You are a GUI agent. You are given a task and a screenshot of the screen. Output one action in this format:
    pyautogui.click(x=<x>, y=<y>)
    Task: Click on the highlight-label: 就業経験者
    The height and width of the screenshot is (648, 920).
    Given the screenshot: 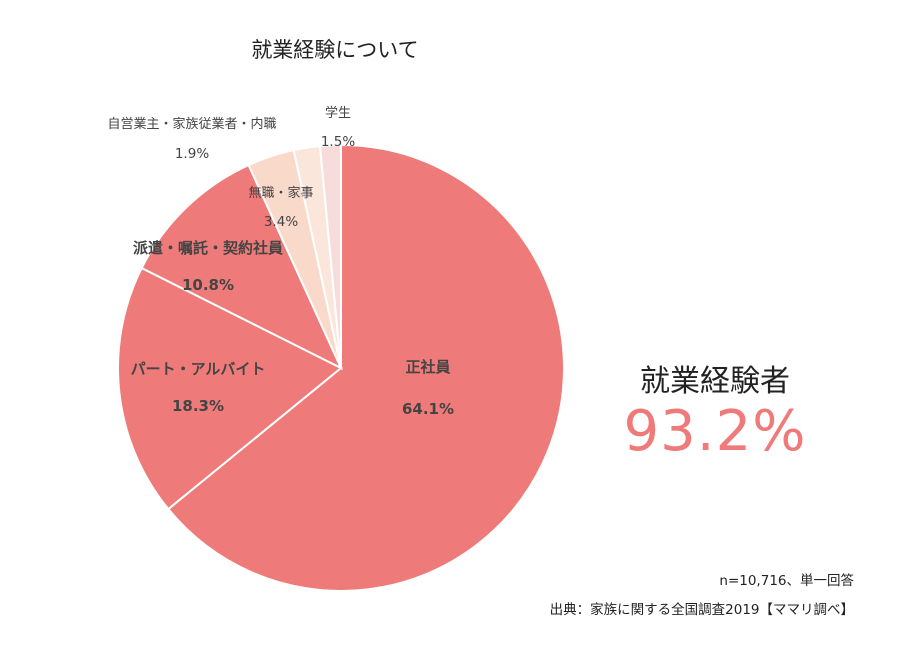 What is the action you would take?
    pyautogui.click(x=715, y=381)
    